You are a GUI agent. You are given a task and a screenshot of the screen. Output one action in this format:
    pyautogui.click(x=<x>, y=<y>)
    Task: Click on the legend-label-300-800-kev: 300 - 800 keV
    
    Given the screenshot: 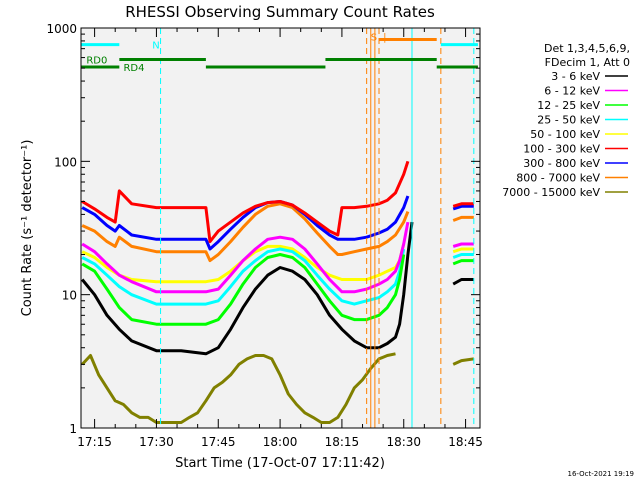 What is the action you would take?
    pyautogui.click(x=561, y=163)
    